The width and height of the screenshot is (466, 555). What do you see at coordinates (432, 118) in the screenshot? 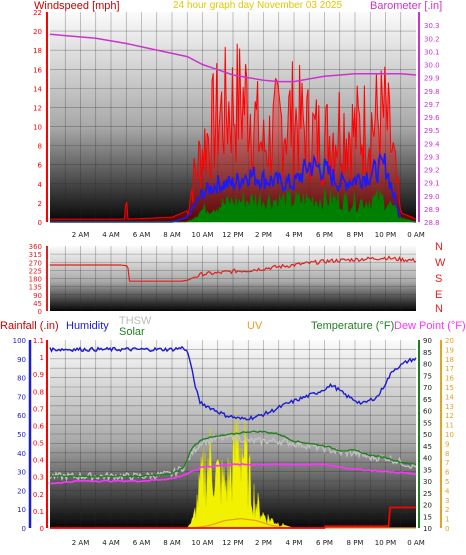
I see `barometer-tick-label: 29.6` at bounding box center [432, 118].